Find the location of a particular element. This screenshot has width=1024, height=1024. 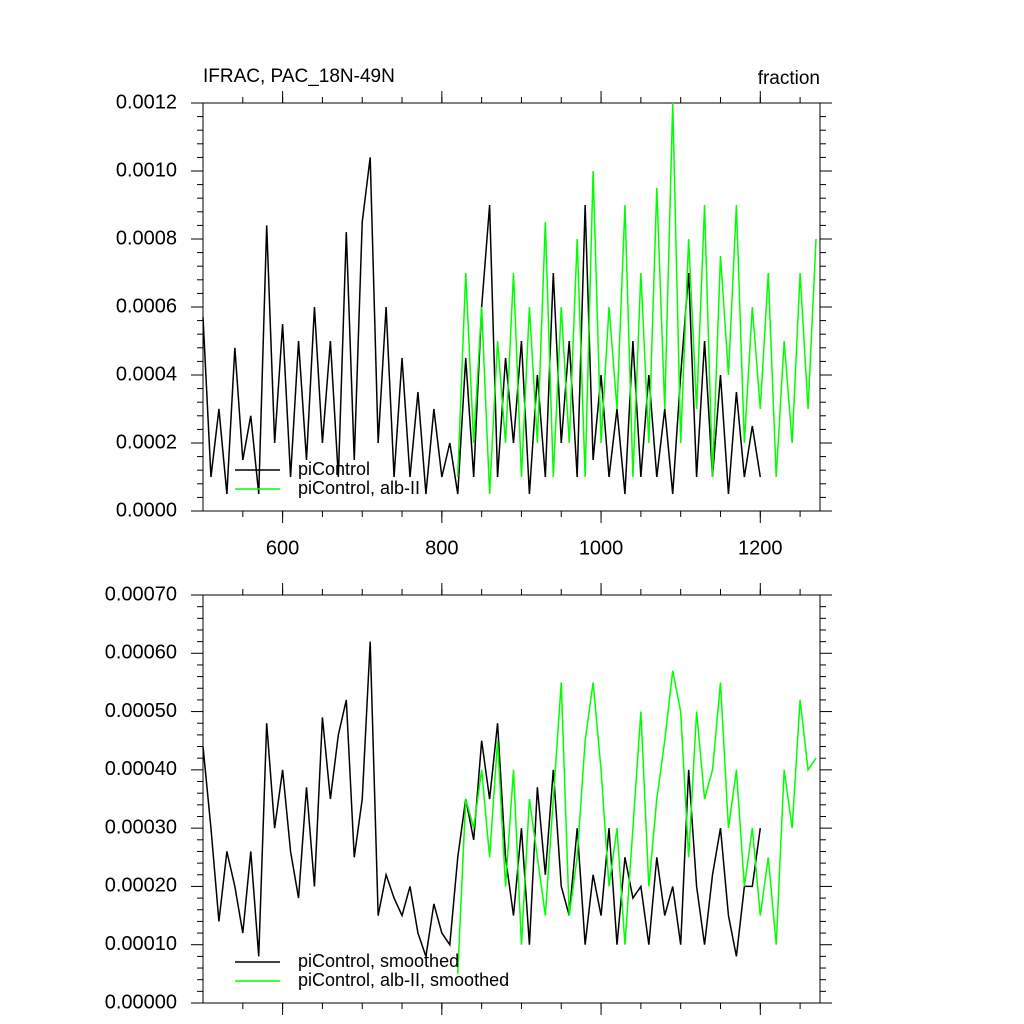

y-tick-label: 0.0006 is located at coordinates (146, 306).